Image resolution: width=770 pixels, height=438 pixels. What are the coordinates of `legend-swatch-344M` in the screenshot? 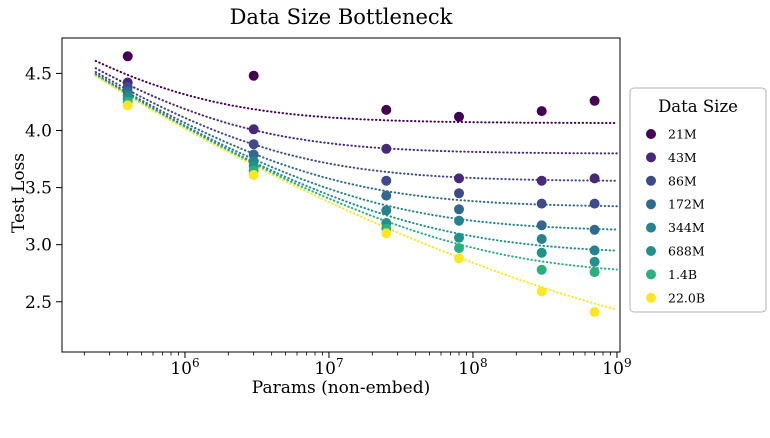 It's located at (651, 227).